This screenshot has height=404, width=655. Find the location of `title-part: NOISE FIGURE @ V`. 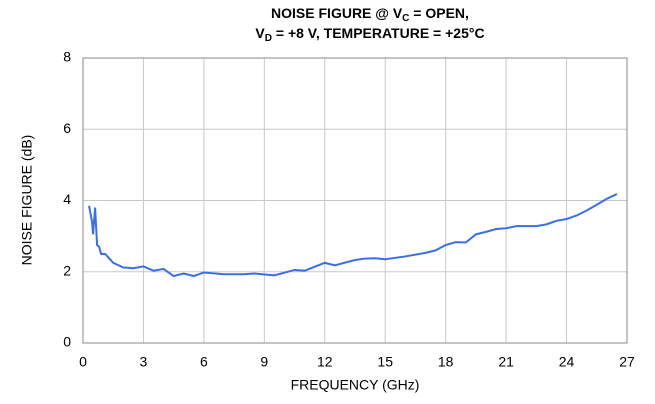

title-part: NOISE FIGURE @ V is located at coordinates (337, 13).